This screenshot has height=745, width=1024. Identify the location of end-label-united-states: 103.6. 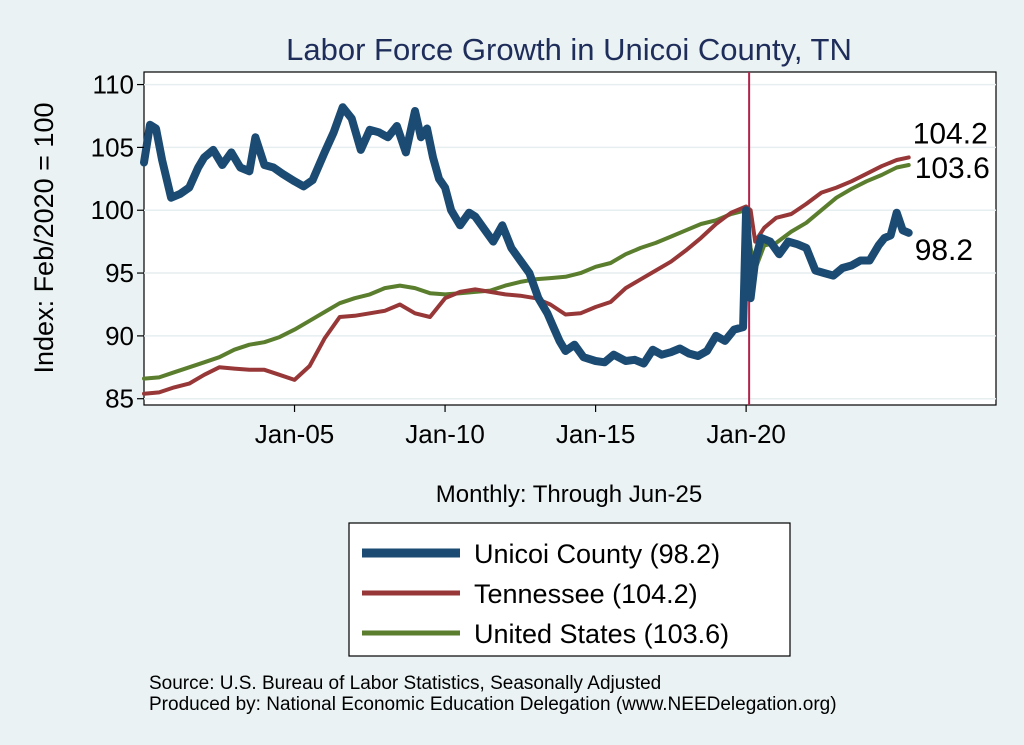
(952, 168).